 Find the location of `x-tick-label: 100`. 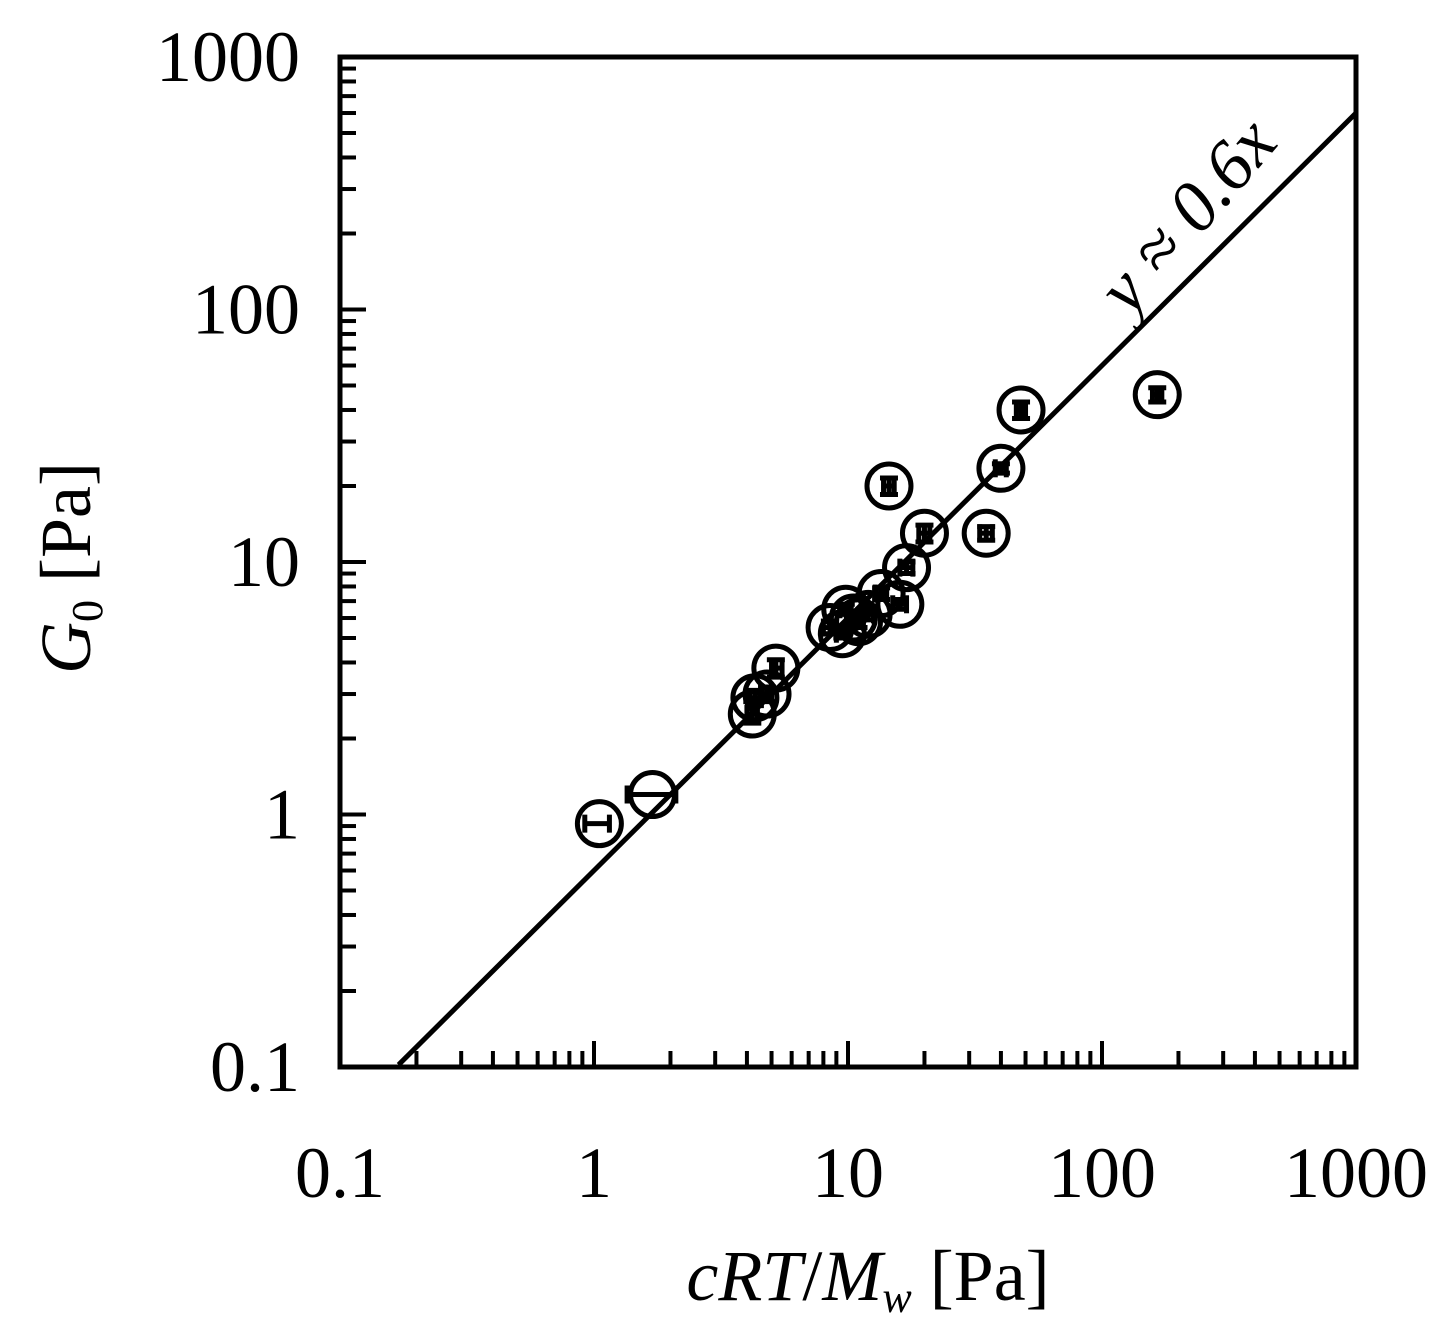

x-tick-label: 100 is located at coordinates (1102, 1173).